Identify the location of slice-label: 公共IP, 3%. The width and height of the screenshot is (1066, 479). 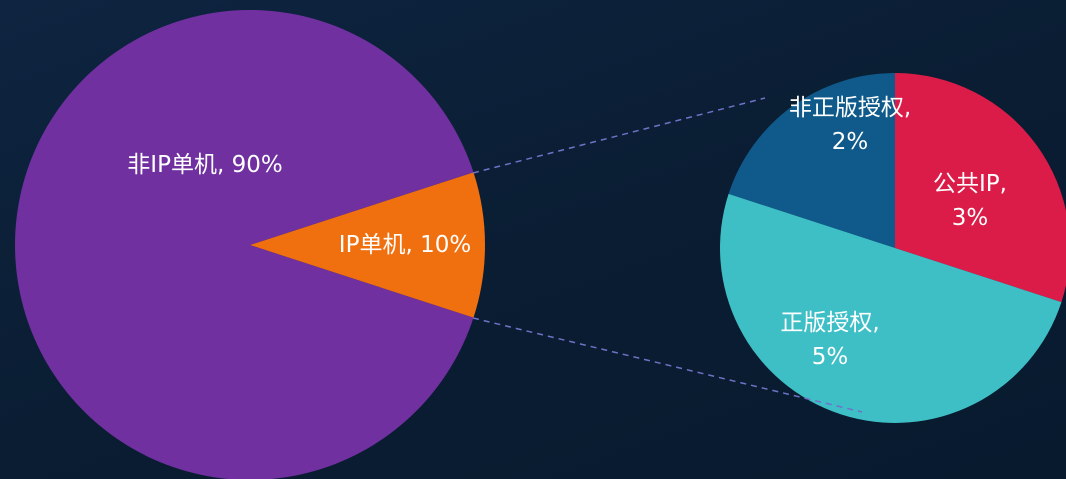
(970, 201).